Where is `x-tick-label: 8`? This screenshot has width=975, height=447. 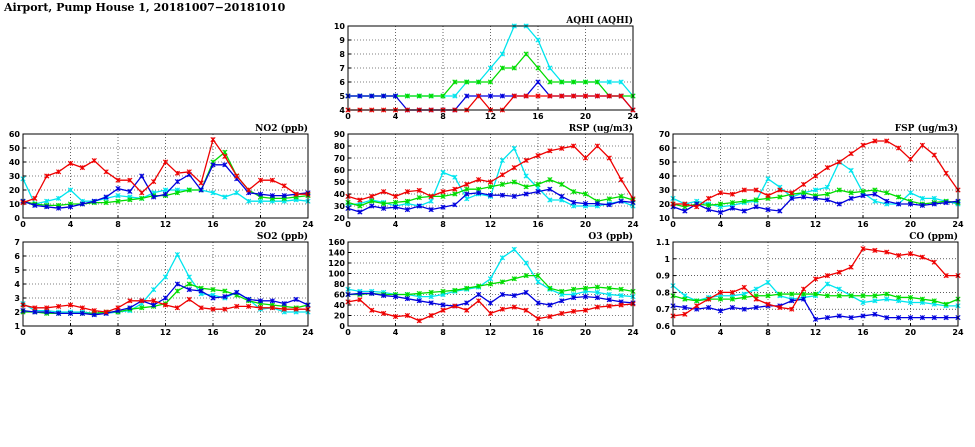 x-tick-label: 8 is located at coordinates (443, 116).